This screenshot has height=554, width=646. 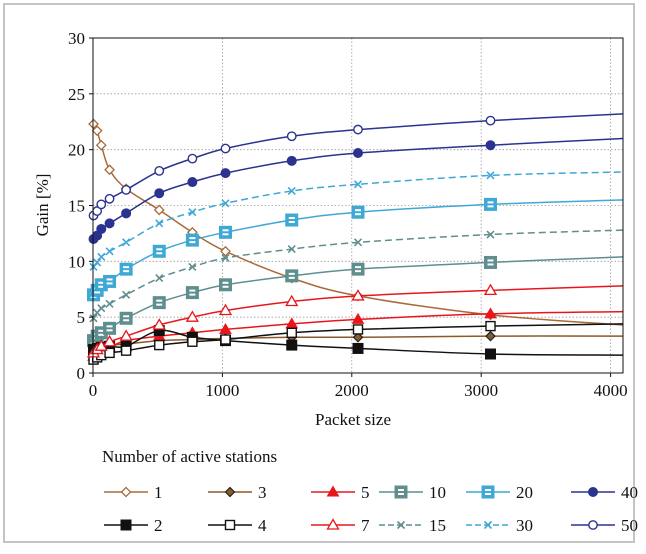 I want to click on legend-item-7: 7, so click(x=340, y=525).